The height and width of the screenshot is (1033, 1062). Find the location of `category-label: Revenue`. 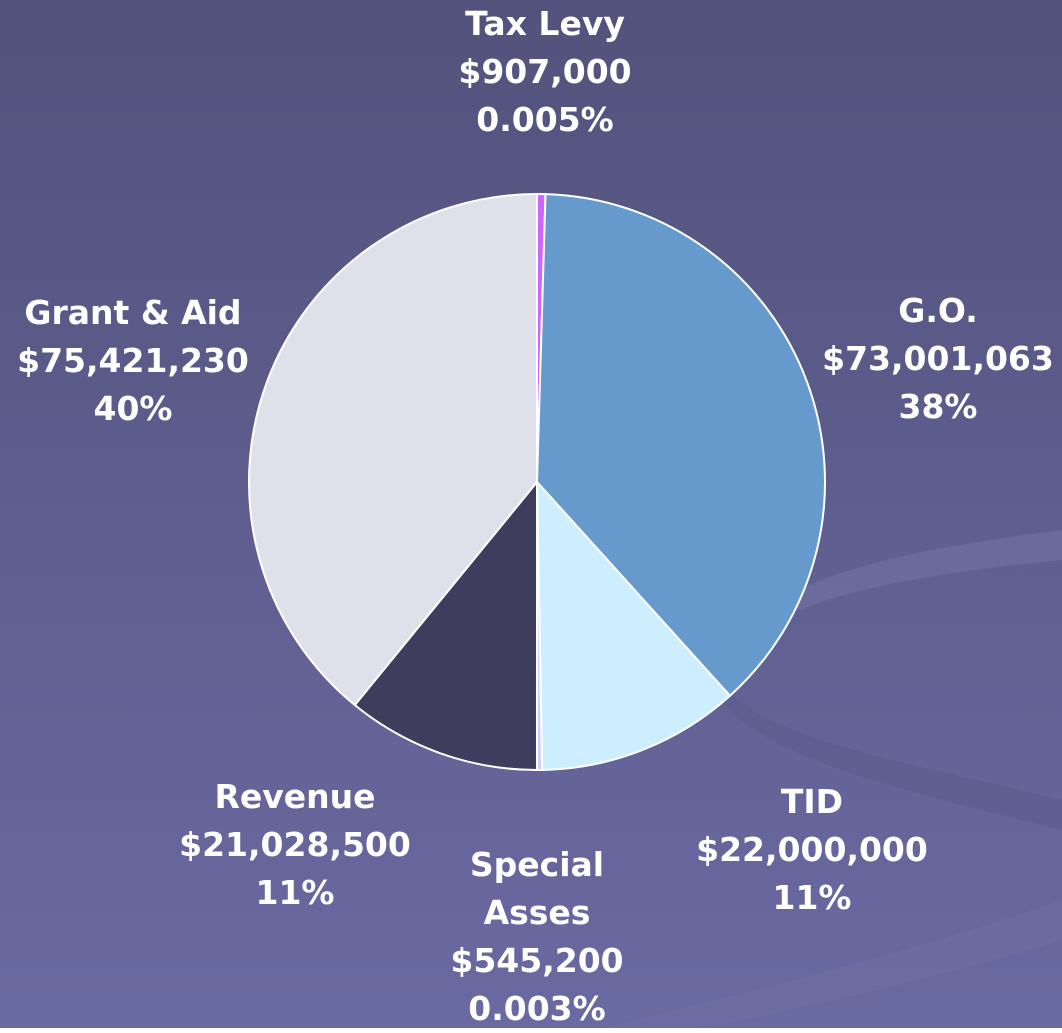

category-label: Revenue is located at coordinates (295, 796).